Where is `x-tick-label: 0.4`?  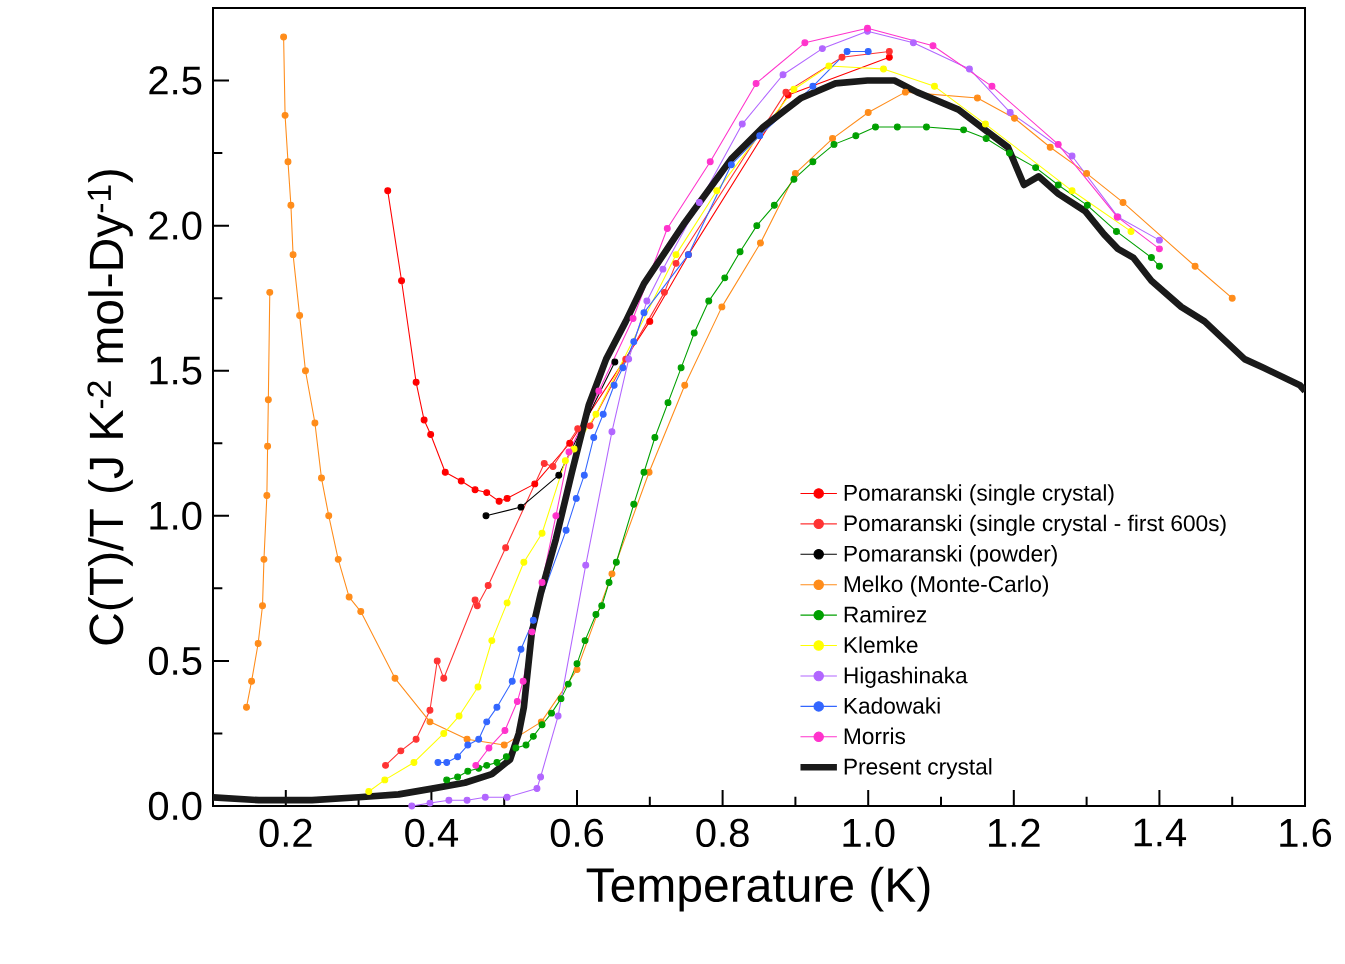 x-tick-label: 0.4 is located at coordinates (432, 833).